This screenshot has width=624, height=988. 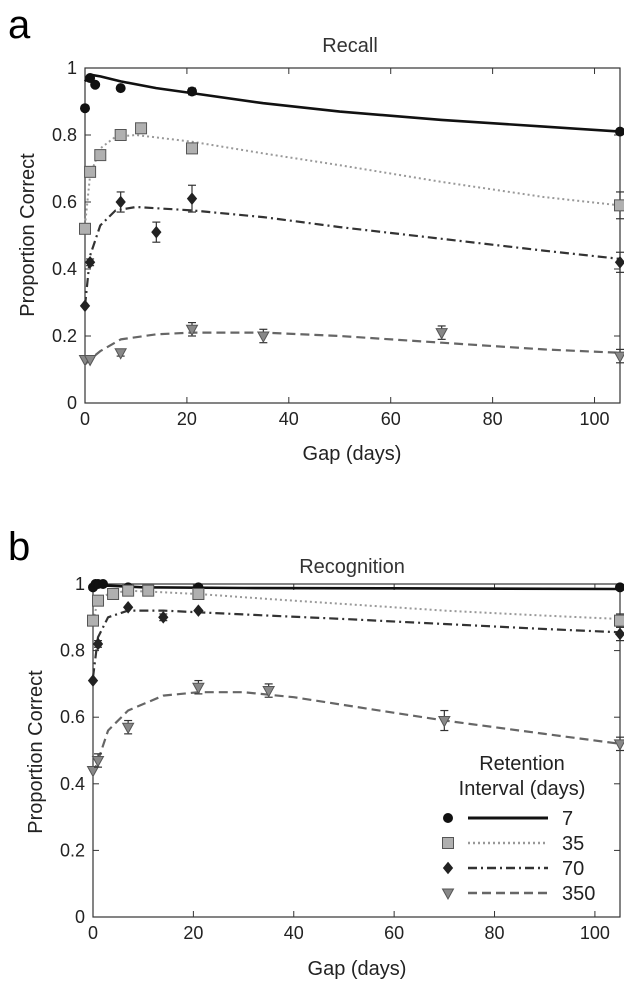 What do you see at coordinates (93, 933) in the screenshot?
I see `x-tick-label: 0` at bounding box center [93, 933].